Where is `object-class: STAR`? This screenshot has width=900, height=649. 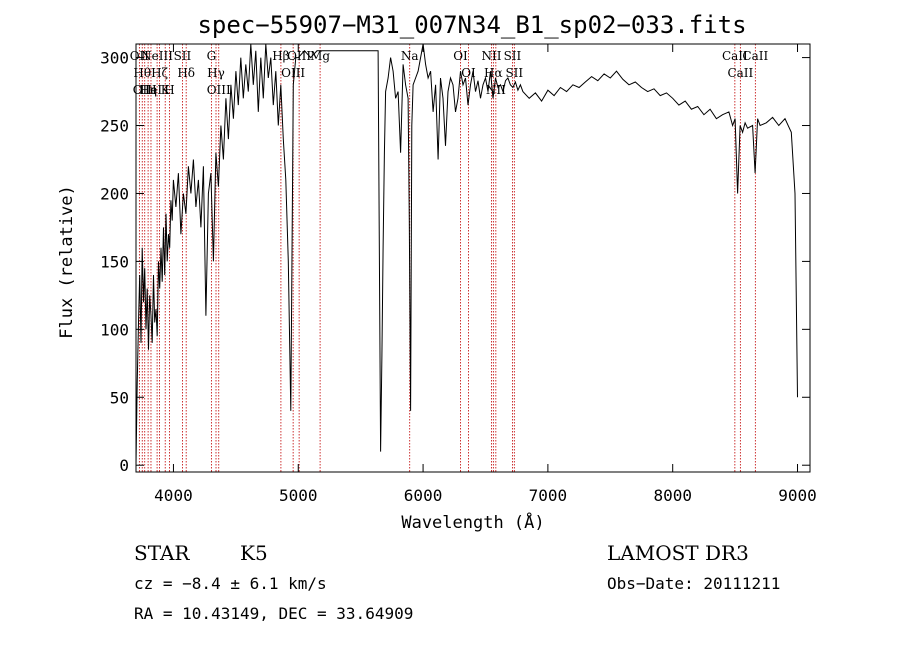
object-class: STAR is located at coordinates (162, 553).